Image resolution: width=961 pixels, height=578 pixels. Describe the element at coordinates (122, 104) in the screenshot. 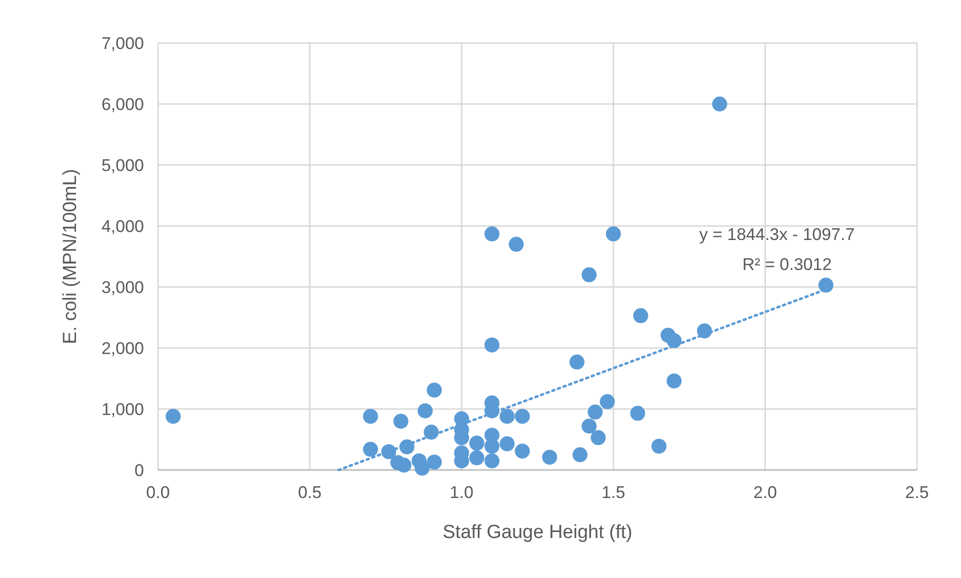

I see `y-tick-label: 6,000` at that location.